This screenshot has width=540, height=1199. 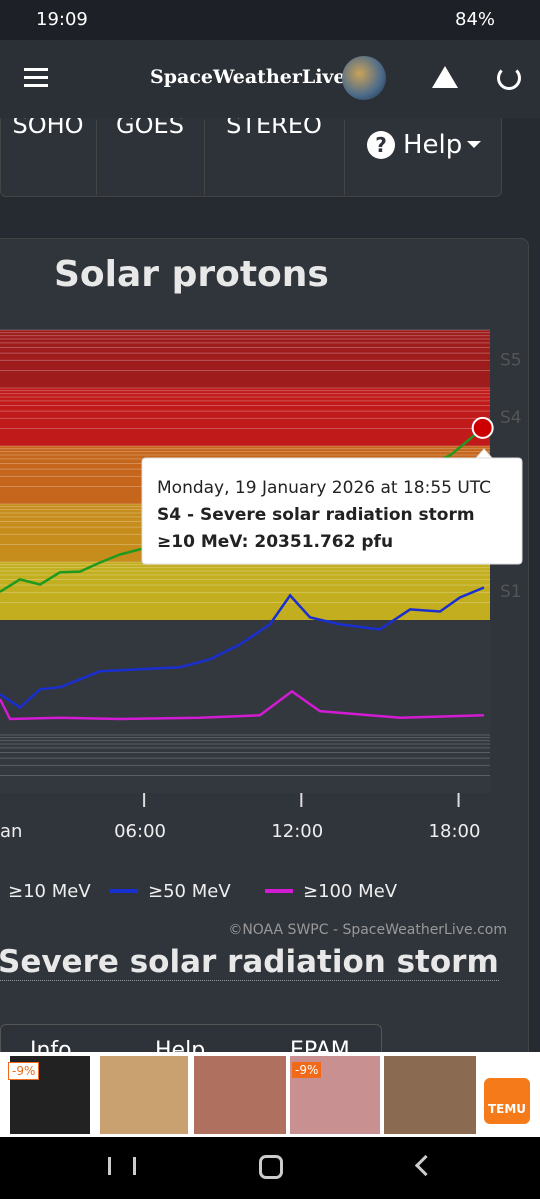 I want to click on alert-button, so click(x=445, y=77).